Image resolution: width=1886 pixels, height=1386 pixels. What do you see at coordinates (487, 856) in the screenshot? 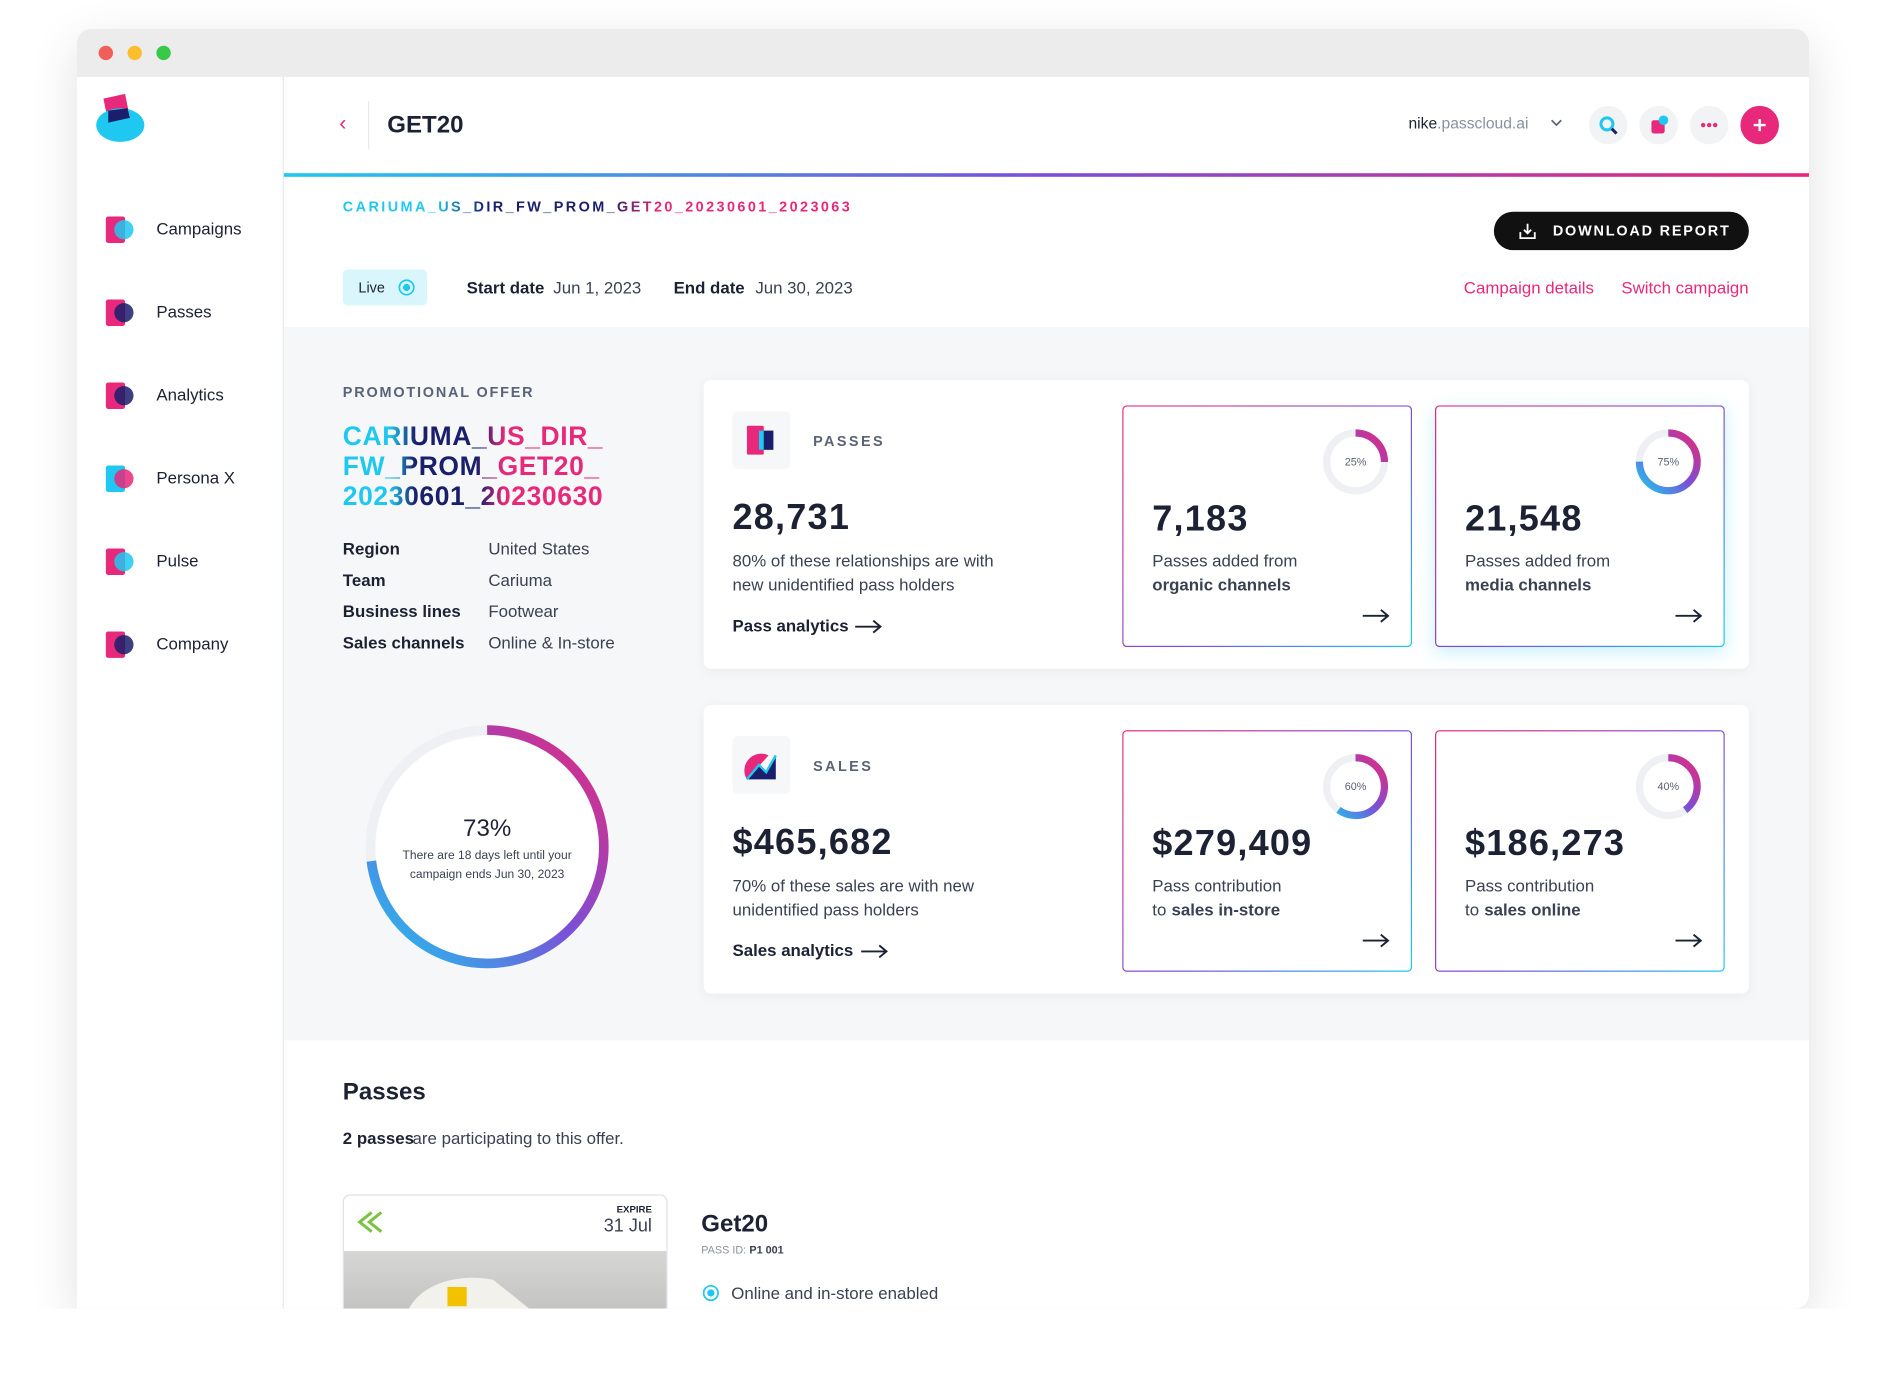
I see `progress-text: There are 18 days left until your` at bounding box center [487, 856].